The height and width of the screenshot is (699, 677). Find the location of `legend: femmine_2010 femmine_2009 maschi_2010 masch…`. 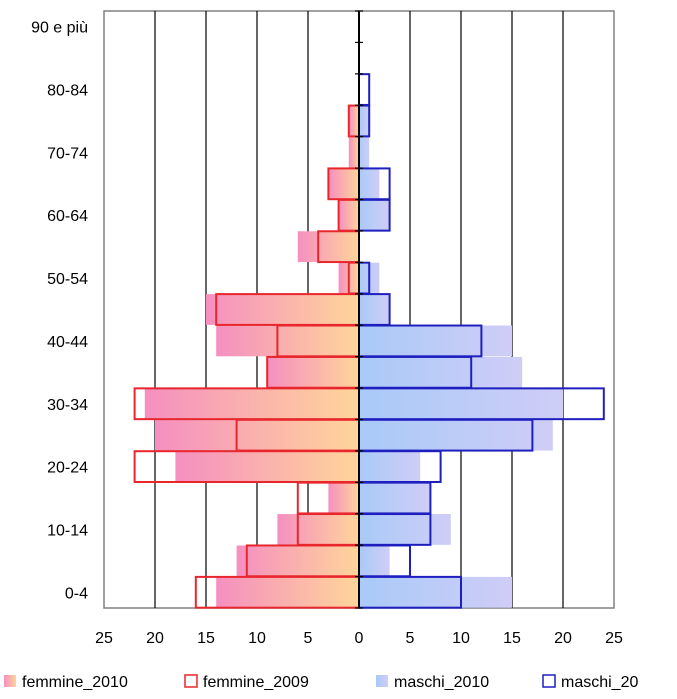

legend: femmine_2010 femmine_2009 maschi_2010 masch… is located at coordinates (321, 682).